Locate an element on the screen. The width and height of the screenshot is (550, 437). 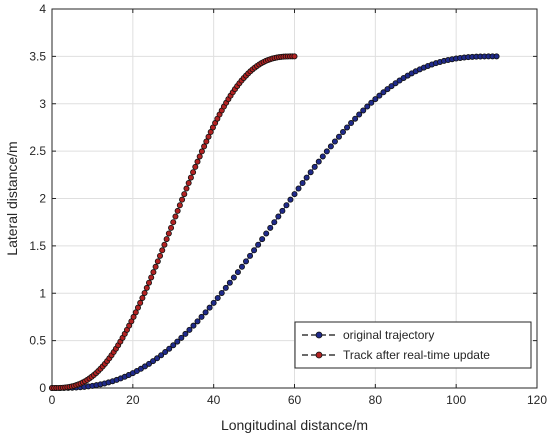
y-axis-label: Lateral distance/m is located at coordinates (12, 198).